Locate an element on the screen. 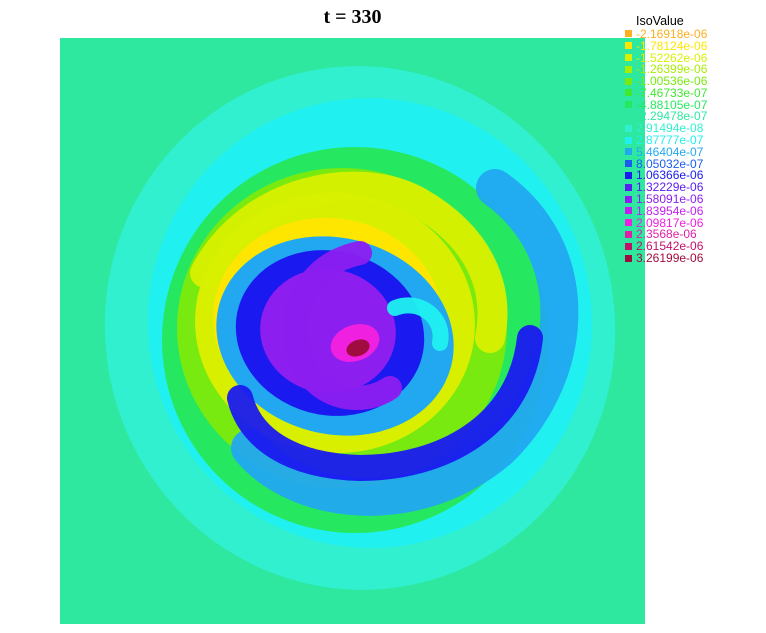 The width and height of the screenshot is (766, 633). legend-entry: -1.52262e-06 is located at coordinates (695, 58).